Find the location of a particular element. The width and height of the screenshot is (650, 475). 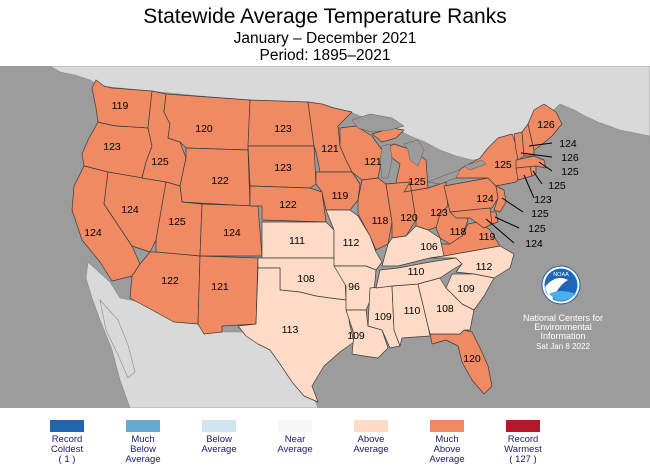

state-nh is located at coordinates (528, 140).